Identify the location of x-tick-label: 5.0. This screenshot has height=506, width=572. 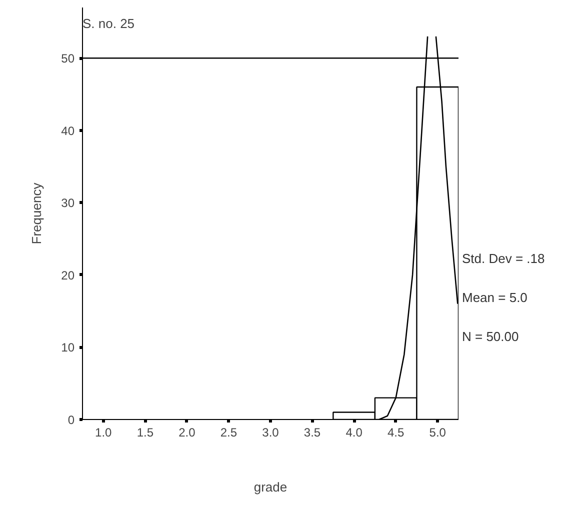
(437, 433).